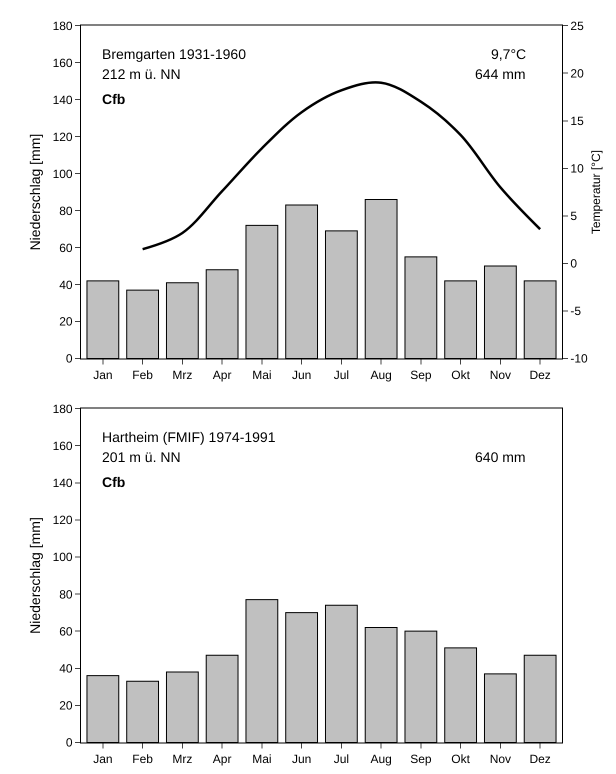 This screenshot has height=774, width=616. Describe the element at coordinates (579, 359) in the screenshot. I see `y2-tick-label: -10` at that location.